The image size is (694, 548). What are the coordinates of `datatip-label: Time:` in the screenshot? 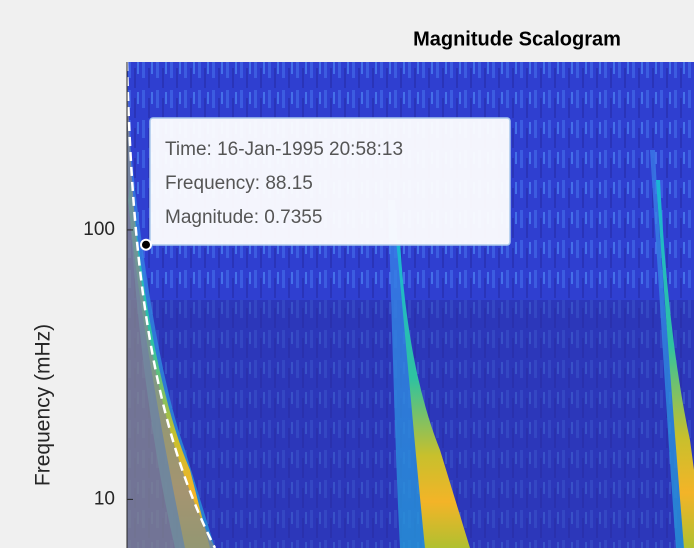 It's located at (188, 149).